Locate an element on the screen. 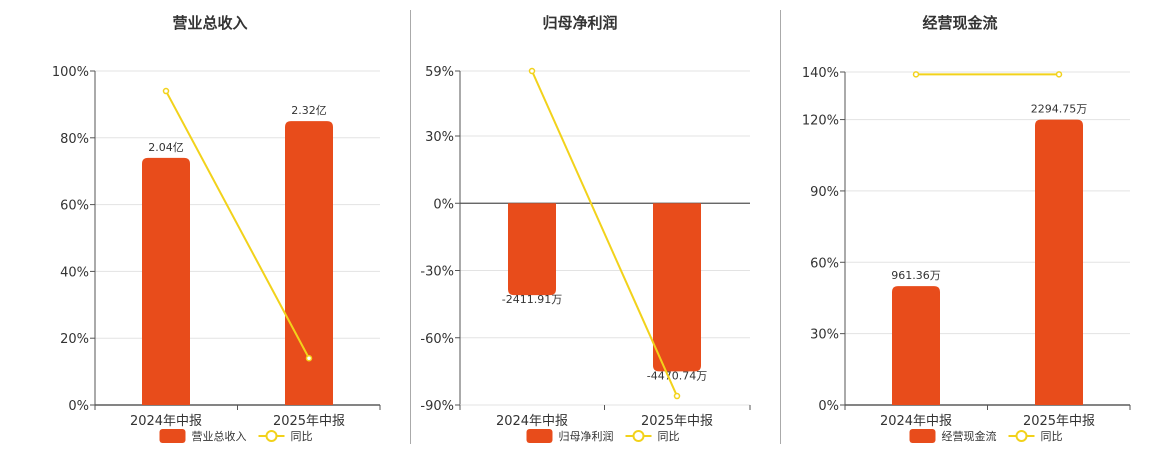 The height and width of the screenshot is (454, 1160). bar-data-label: -4470.74万 is located at coordinates (677, 375).